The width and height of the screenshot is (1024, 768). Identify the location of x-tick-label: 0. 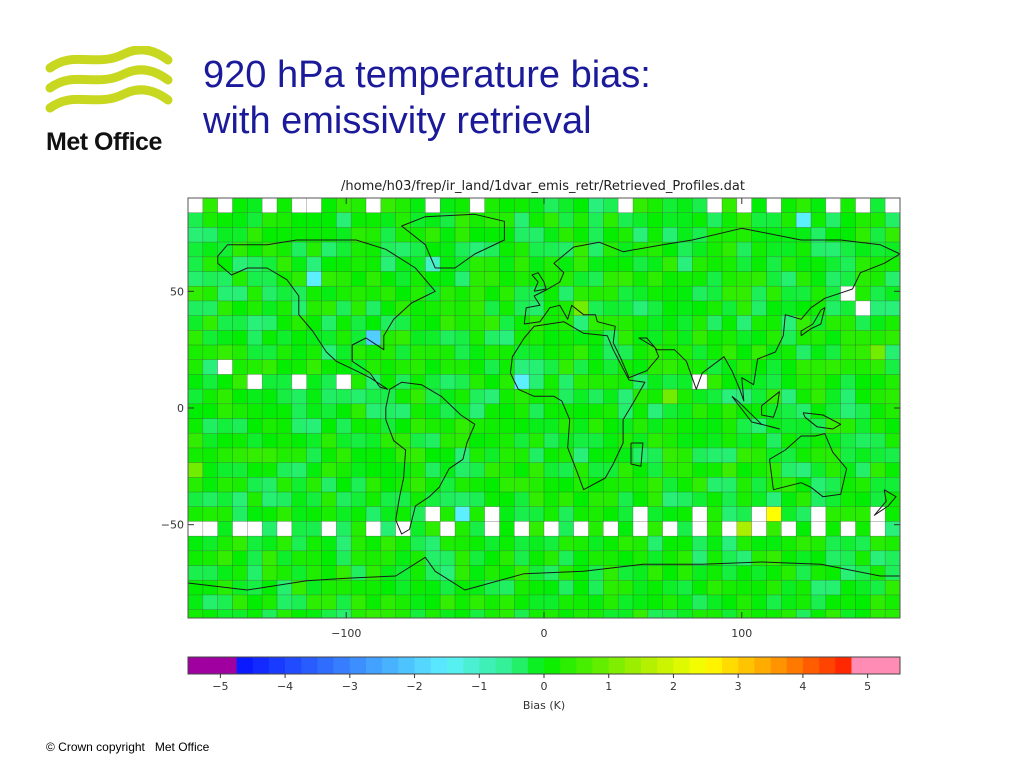
(544, 633).